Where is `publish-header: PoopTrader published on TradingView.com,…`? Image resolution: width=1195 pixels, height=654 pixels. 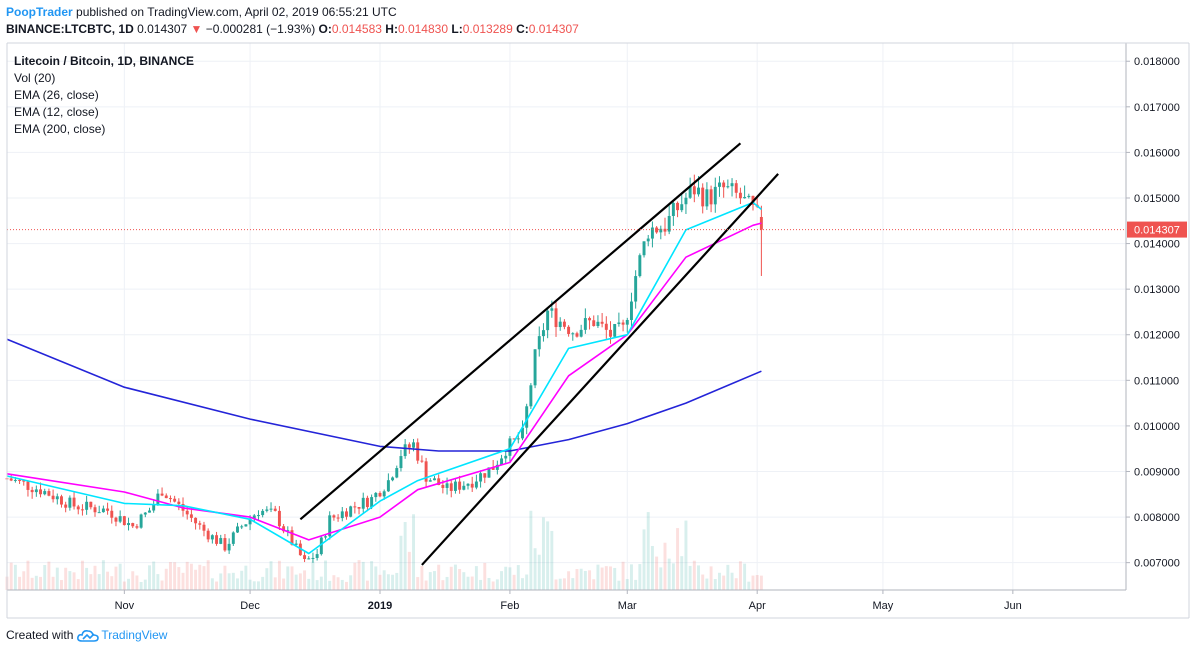
publish-header: PoopTrader published on TradingView.com,… is located at coordinates (201, 12).